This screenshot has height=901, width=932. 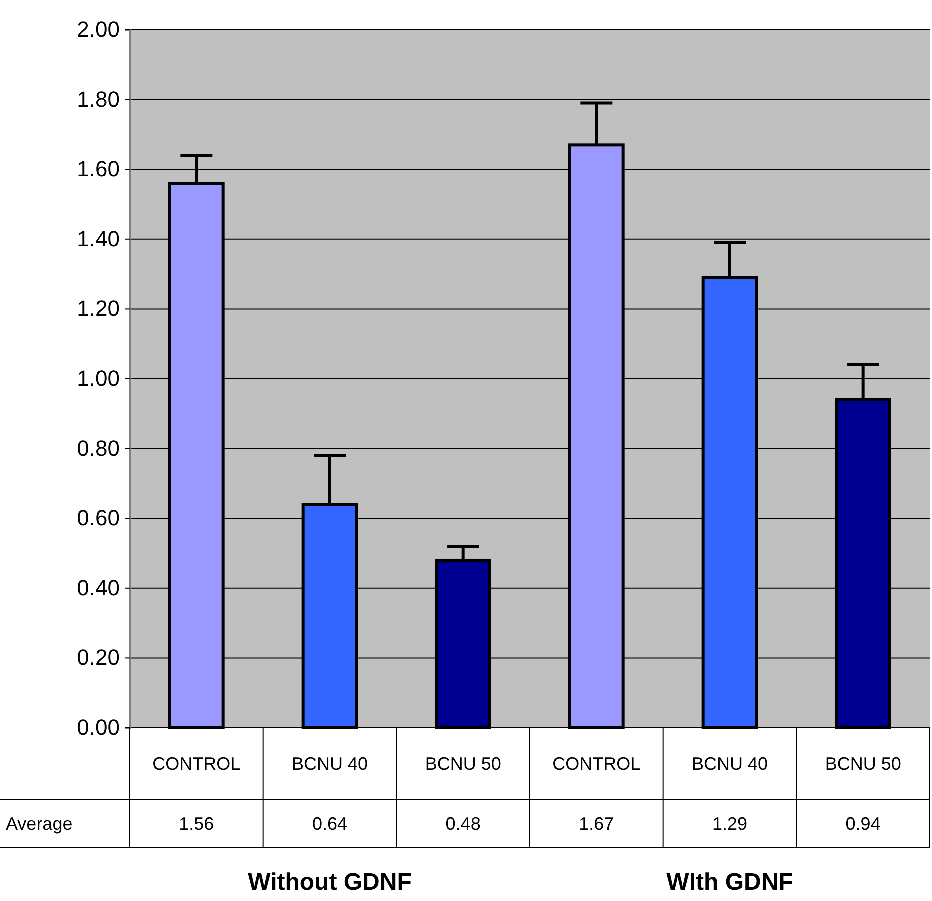 I want to click on data-label: 0.48, so click(x=463, y=824).